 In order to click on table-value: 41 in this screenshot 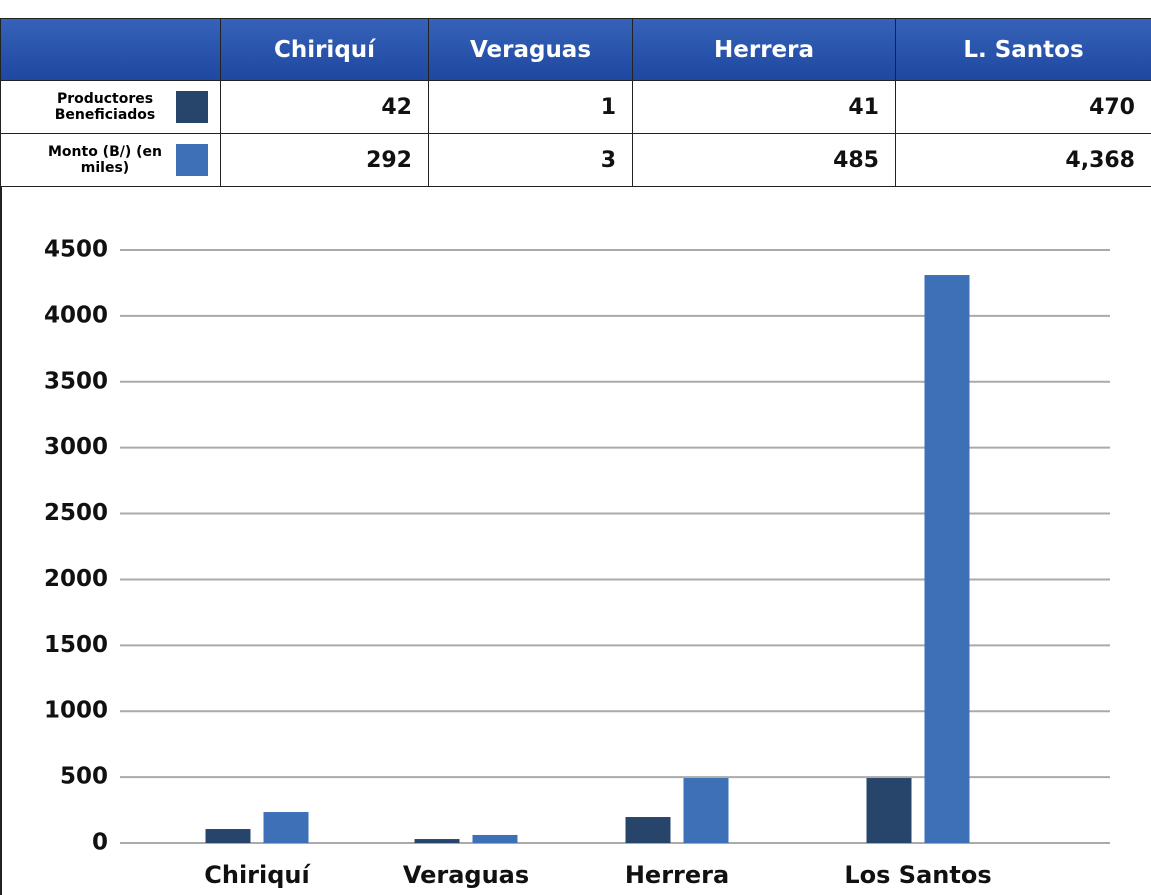, I will do `click(764, 107)`.